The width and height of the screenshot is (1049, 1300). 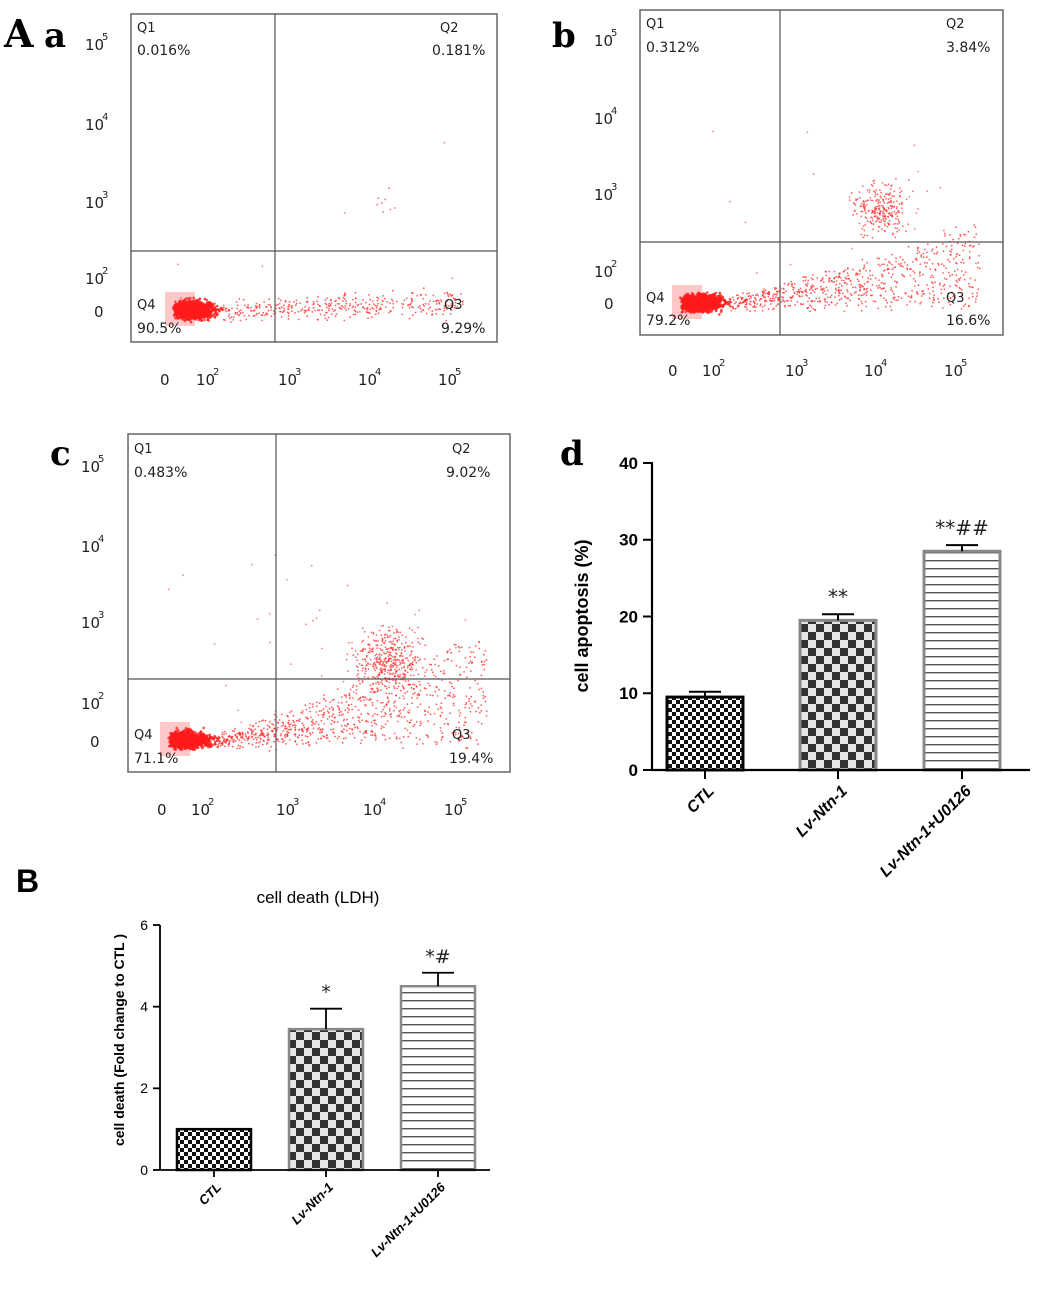 I want to click on y-tick: 10², so click(x=605, y=270).